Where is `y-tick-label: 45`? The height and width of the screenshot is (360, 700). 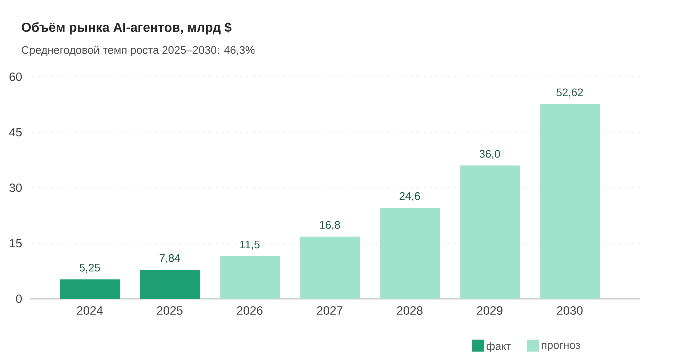
y-tick-label: 45 is located at coordinates (15, 132).